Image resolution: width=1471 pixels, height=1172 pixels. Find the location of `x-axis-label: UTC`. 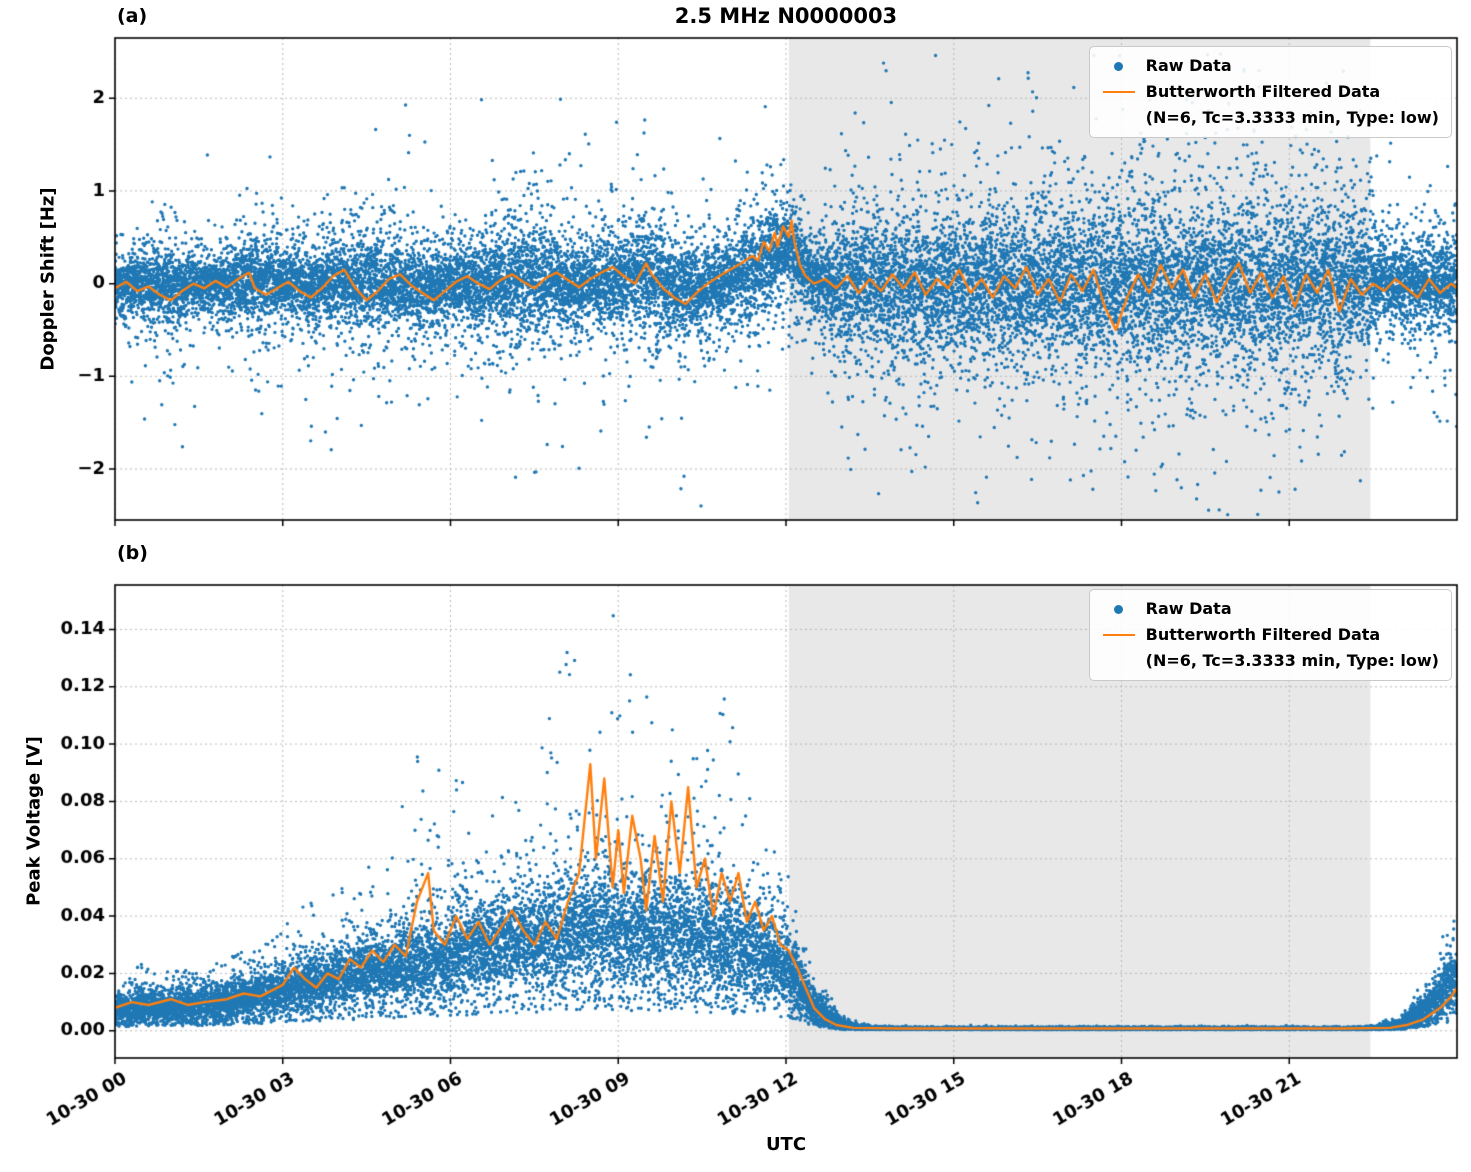

x-axis-label: UTC is located at coordinates (786, 1144).